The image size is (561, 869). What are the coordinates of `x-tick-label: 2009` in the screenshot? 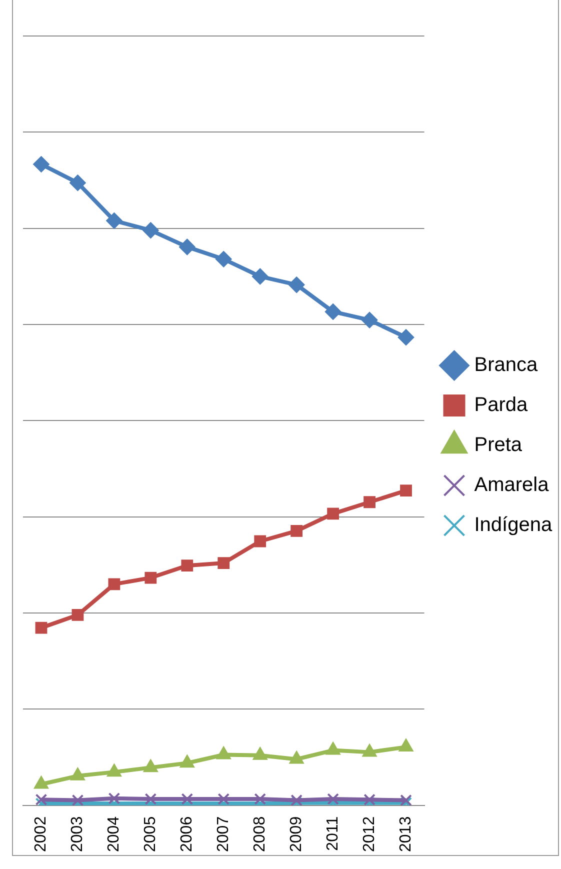 It's located at (296, 834).